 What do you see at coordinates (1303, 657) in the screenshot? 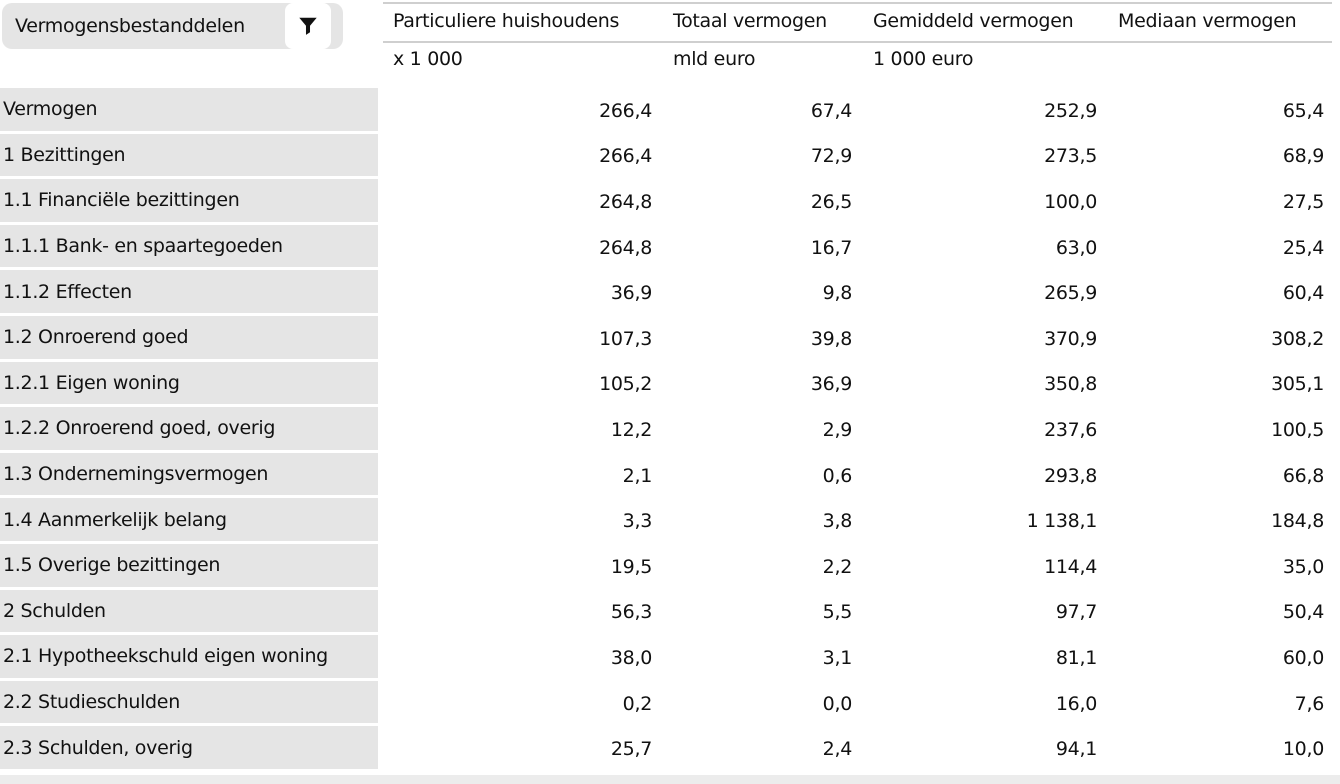
I see `value-cell: 60,0` at bounding box center [1303, 657].